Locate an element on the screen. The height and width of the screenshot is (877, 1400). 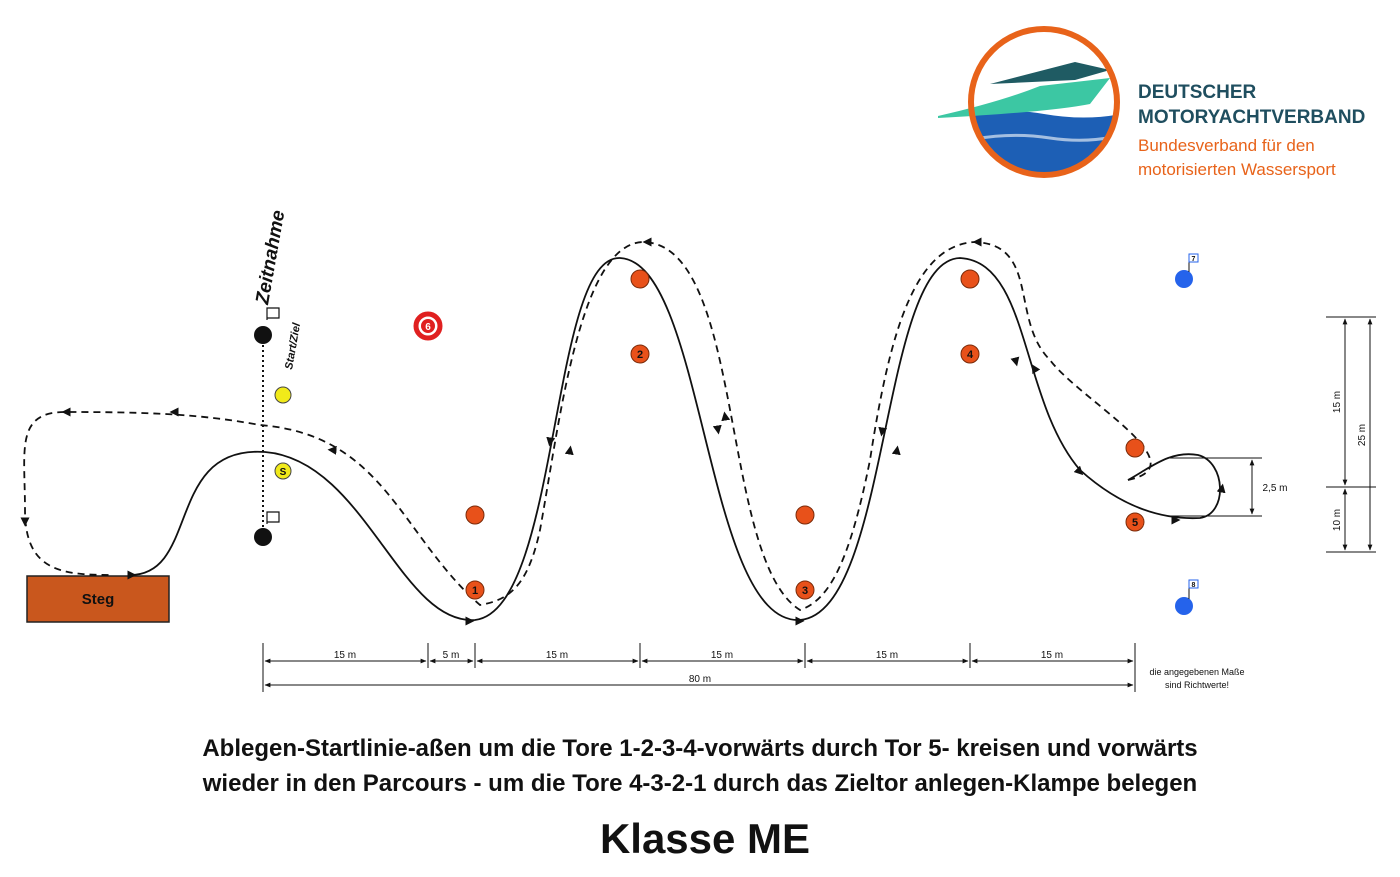
svg-text: sind Richtwerte! is located at coordinates (1197, 685).